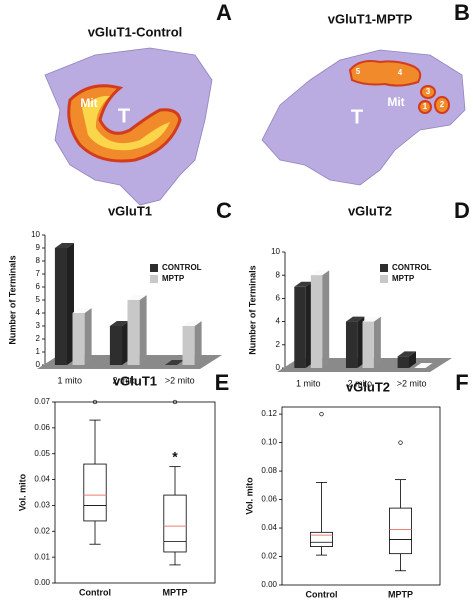 This screenshot has height=600, width=475. I want to click on image-label: 5, so click(358, 71).